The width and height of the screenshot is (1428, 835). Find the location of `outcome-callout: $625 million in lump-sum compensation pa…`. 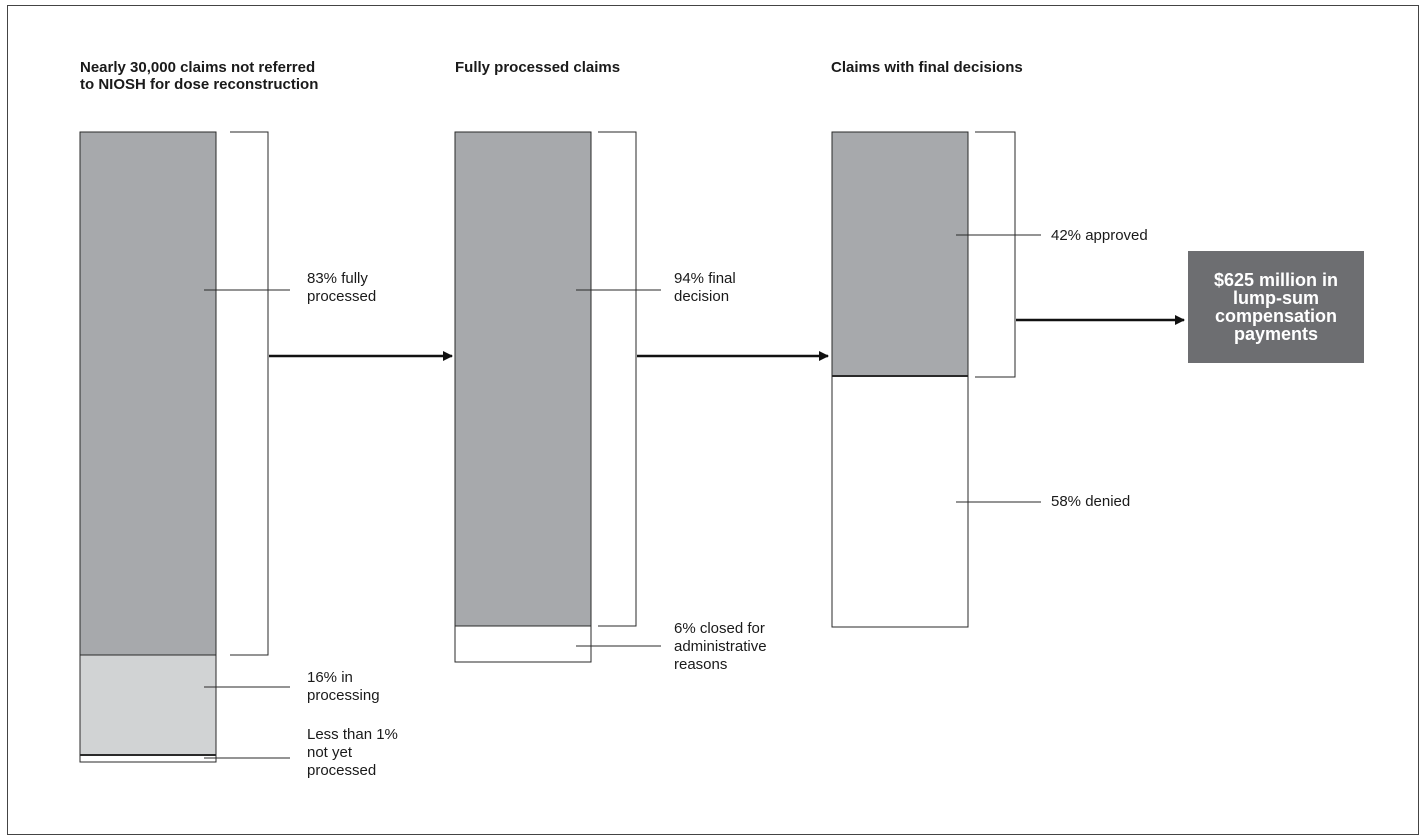

outcome-callout: $625 million in lump-sum compensation pa… is located at coordinates (1276, 307).